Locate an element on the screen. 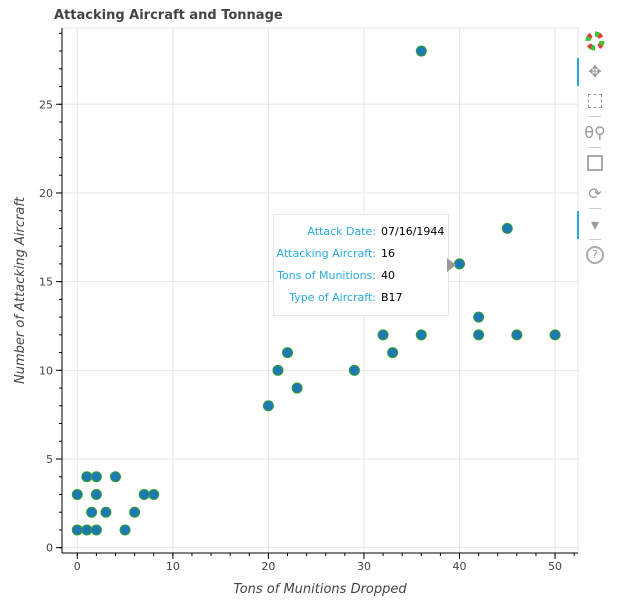 The image size is (625, 611). wheel-zoom-icon: θ⚲ is located at coordinates (595, 132).